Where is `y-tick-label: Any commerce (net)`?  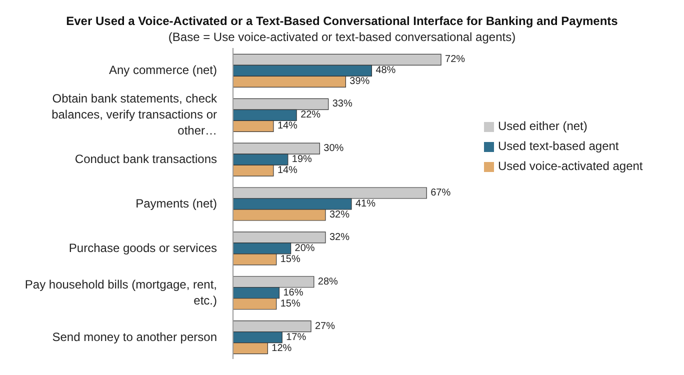 y-tick-label: Any commerce (net) is located at coordinates (162, 70).